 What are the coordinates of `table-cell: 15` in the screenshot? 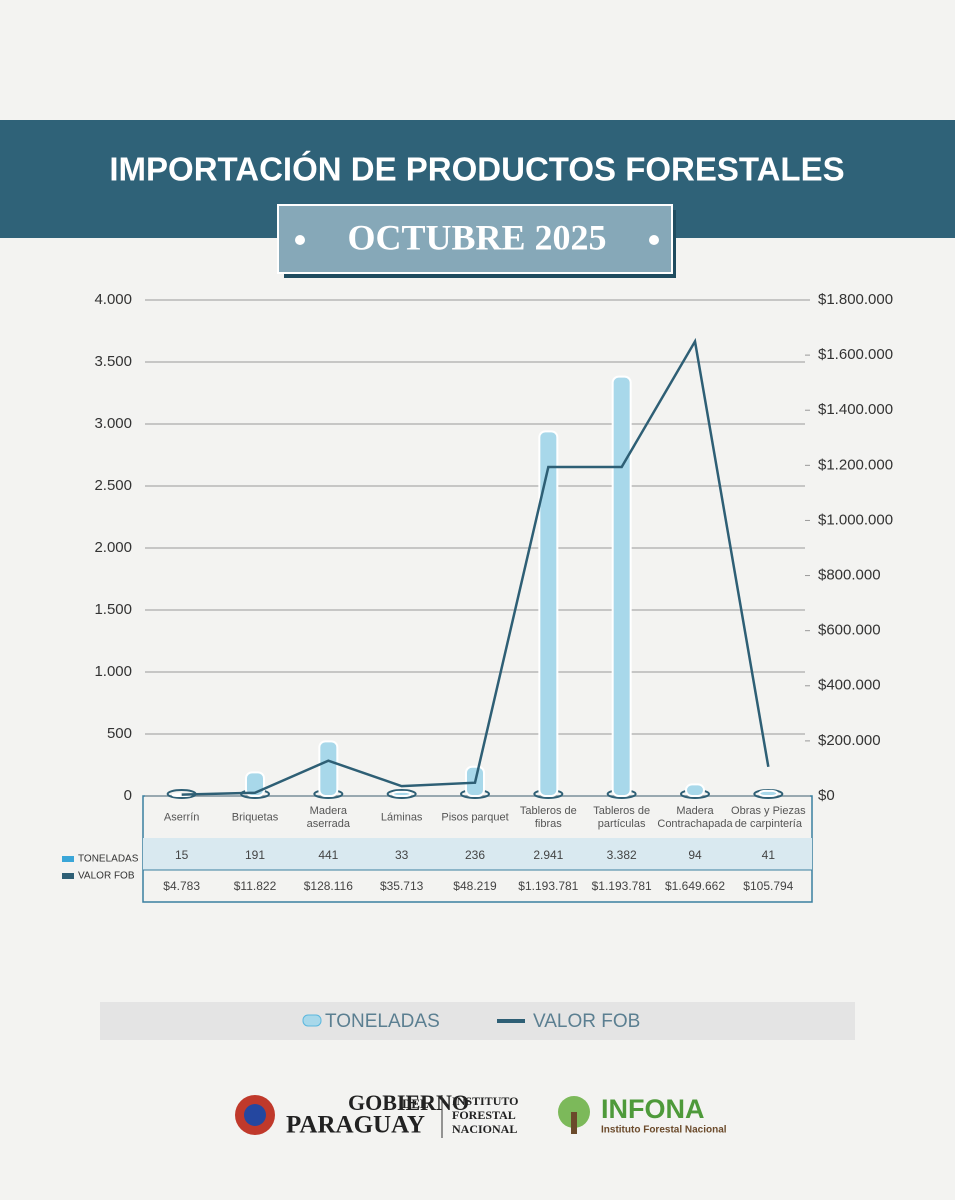 It's located at (181, 855).